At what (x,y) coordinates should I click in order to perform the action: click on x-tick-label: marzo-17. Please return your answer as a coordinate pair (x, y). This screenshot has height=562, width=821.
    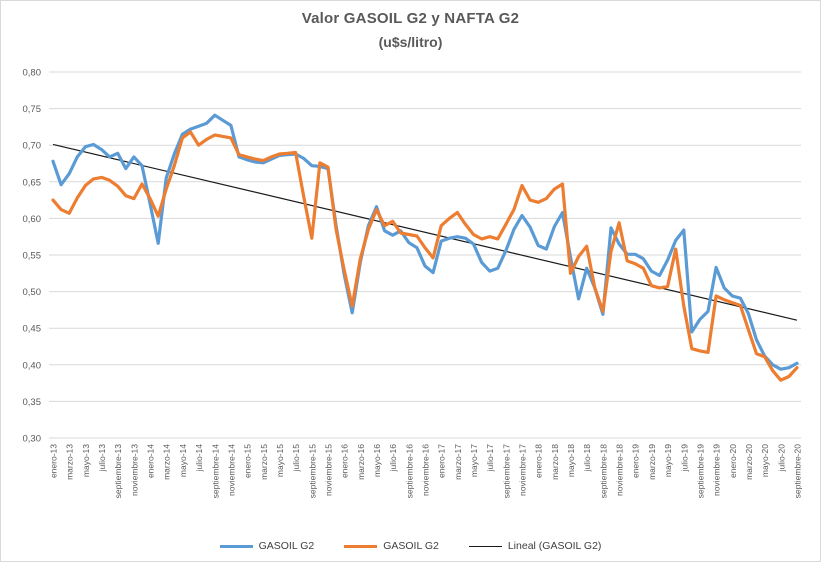
    Looking at the image, I should click on (458, 462).